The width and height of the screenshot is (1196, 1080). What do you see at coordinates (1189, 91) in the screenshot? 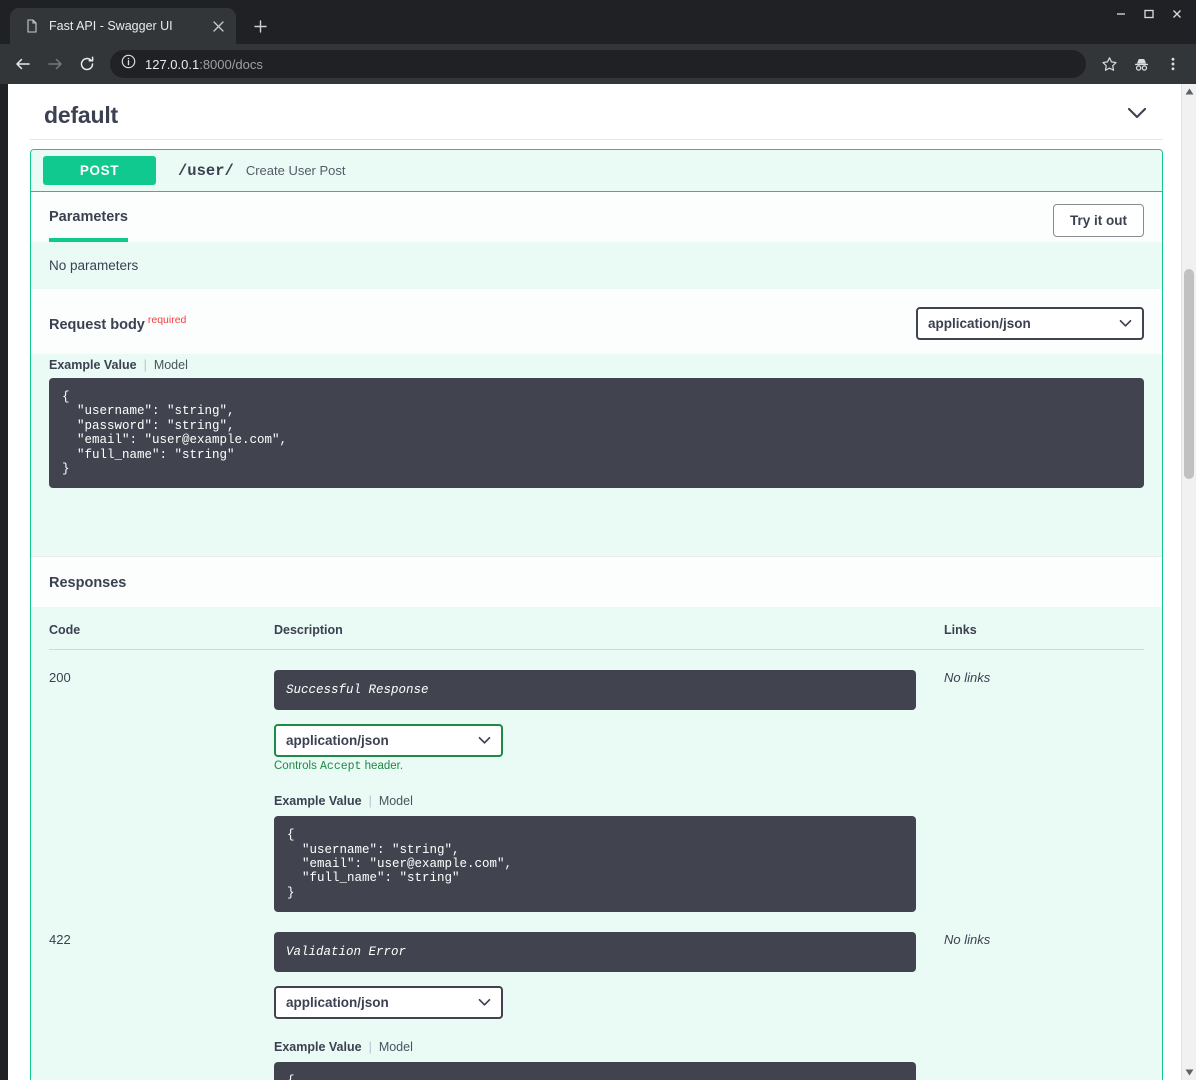
I see `scroll-up-arrow` at bounding box center [1189, 91].